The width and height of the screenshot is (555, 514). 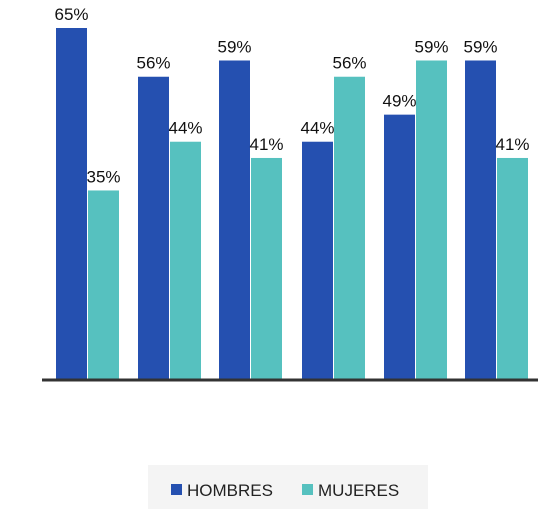 I want to click on legend-background, so click(x=288, y=487).